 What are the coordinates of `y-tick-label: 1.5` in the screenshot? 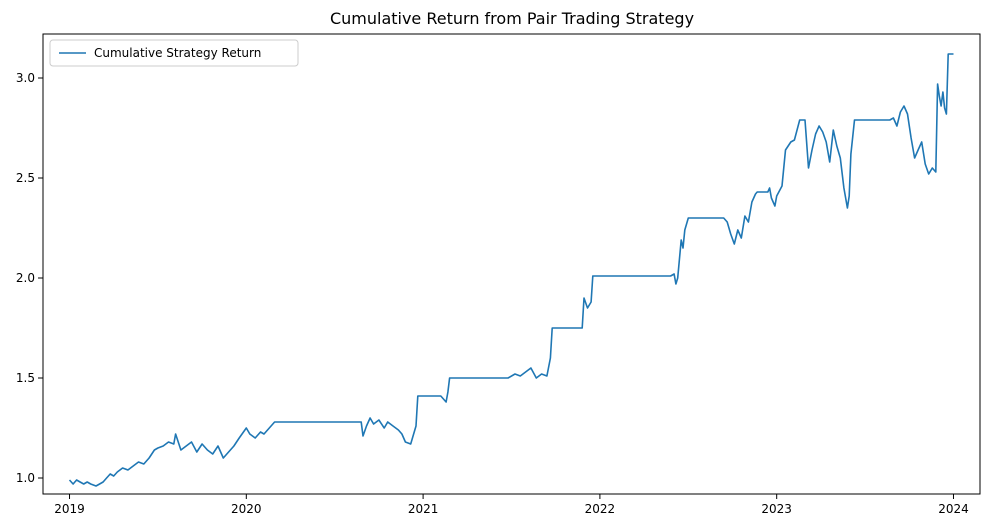 It's located at (25, 378).